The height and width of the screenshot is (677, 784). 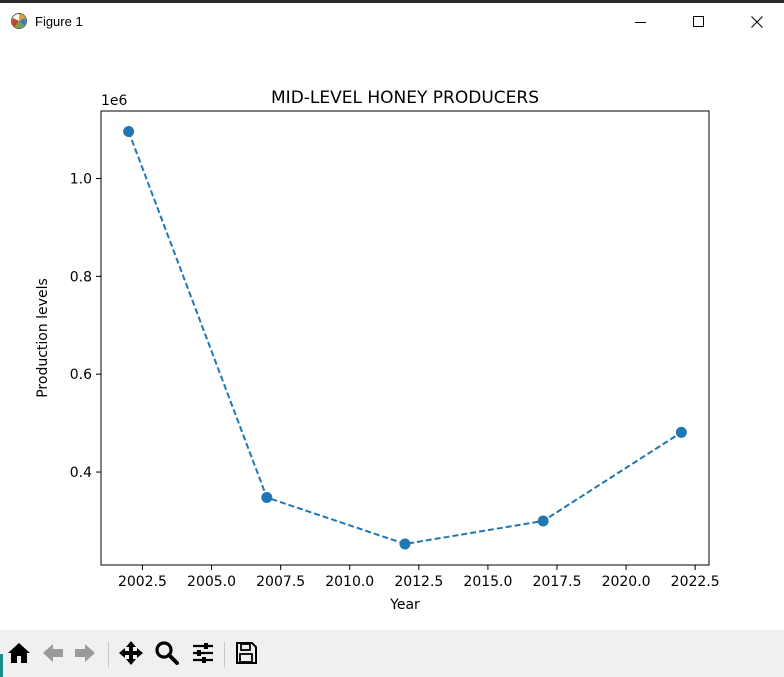 I want to click on x-tick-label: 2012.5, so click(x=418, y=582).